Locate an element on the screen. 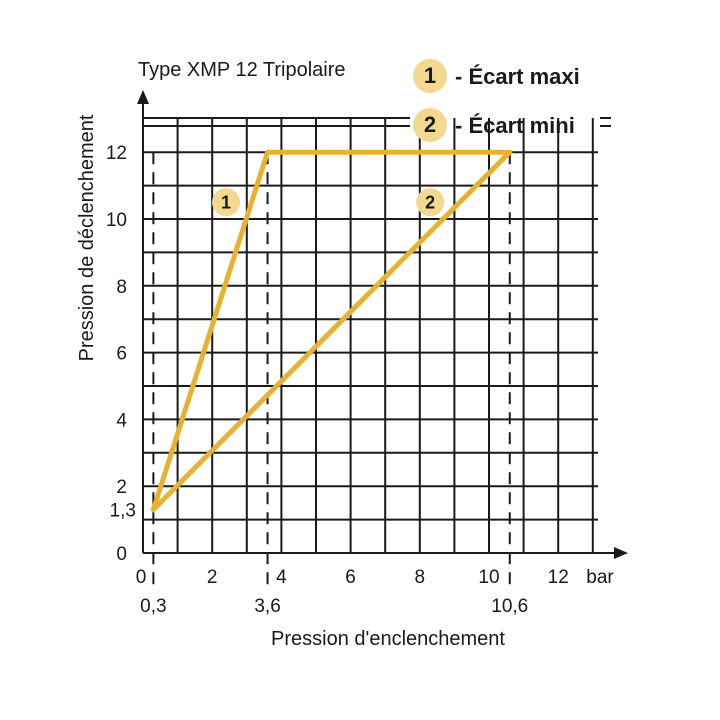 Image resolution: width=720 pixels, height=720 pixels. x-tick-label: 10 is located at coordinates (488, 577).